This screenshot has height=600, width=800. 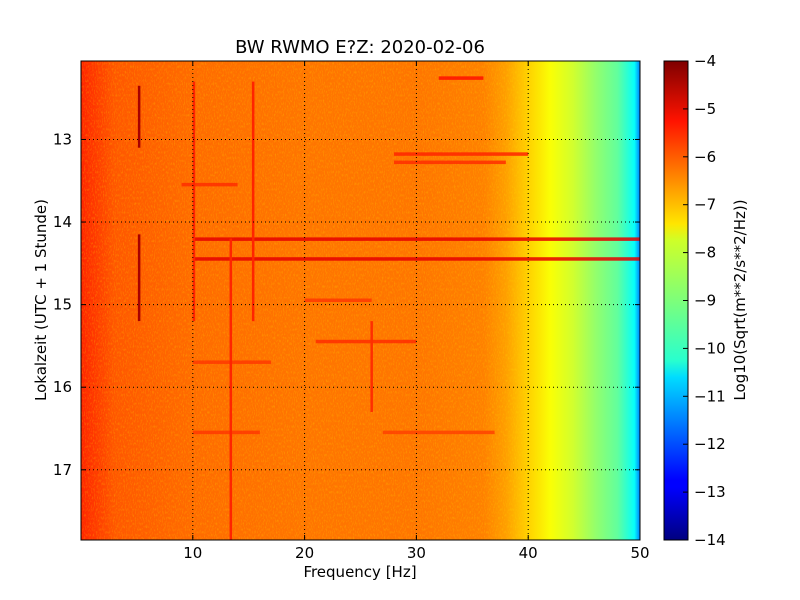 What do you see at coordinates (360, 47) in the screenshot?
I see `chart-title: BW RWMO E?Z: 2020-02-06` at bounding box center [360, 47].